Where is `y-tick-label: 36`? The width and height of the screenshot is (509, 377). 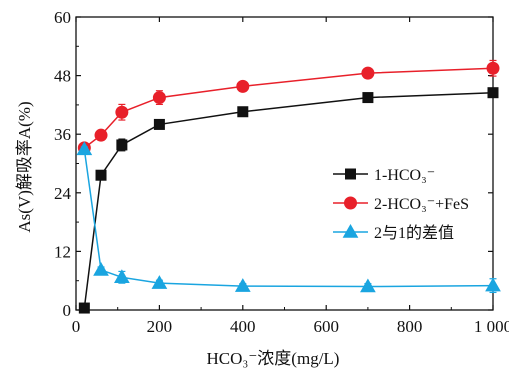 y-tick-label: 36 is located at coordinates (62, 134).